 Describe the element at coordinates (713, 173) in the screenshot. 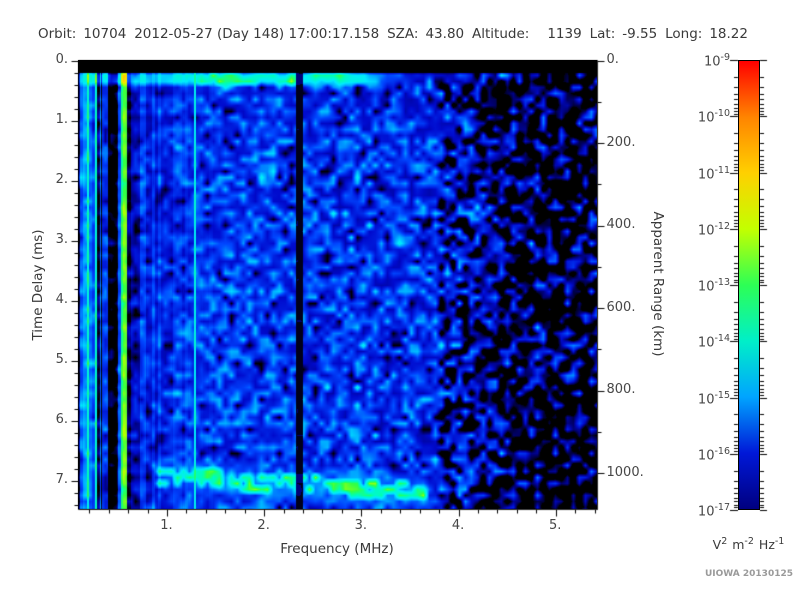

I see `colorbar-tick-label: 10-11` at that location.